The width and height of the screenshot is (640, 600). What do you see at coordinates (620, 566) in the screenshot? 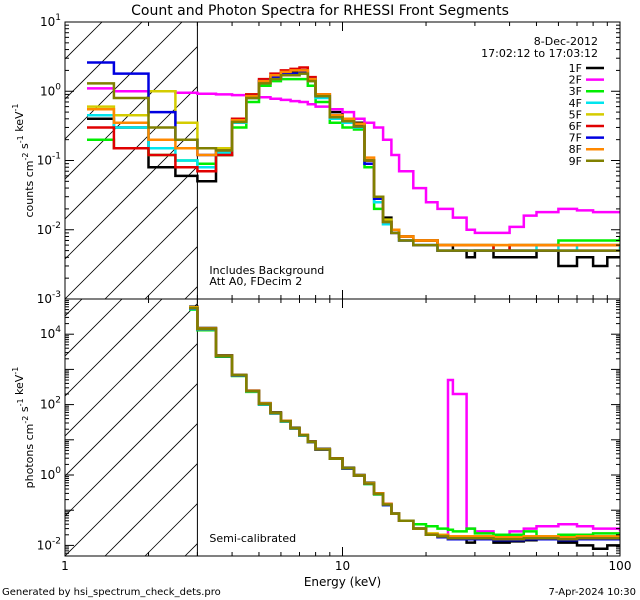
I see `x-tick-label: 100` at bounding box center [620, 566].